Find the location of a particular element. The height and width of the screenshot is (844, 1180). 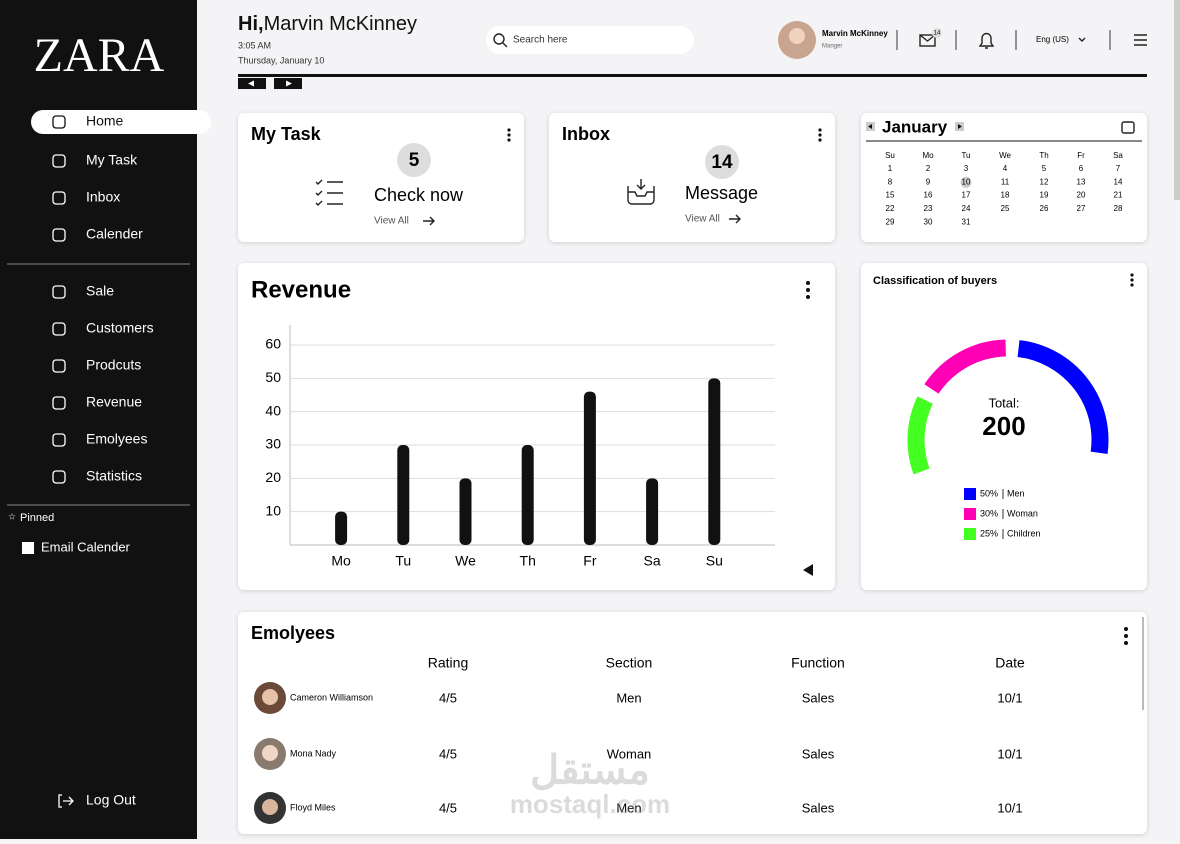

day: 6 is located at coordinates (1081, 168).